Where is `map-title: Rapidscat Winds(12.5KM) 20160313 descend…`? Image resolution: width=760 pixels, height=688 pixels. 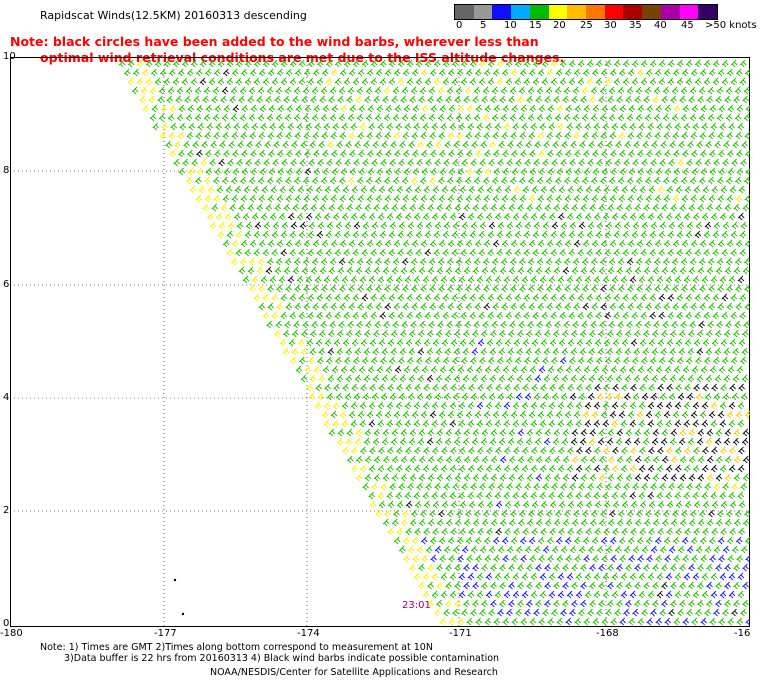
map-title: Rapidscat Winds(12.5KM) 20160313 descend… is located at coordinates (173, 15).